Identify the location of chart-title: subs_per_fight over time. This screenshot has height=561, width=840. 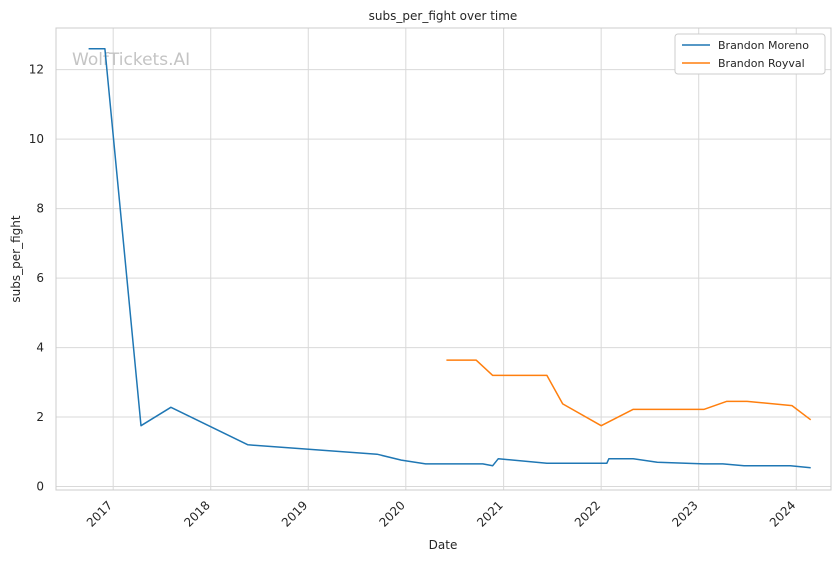
(443, 16).